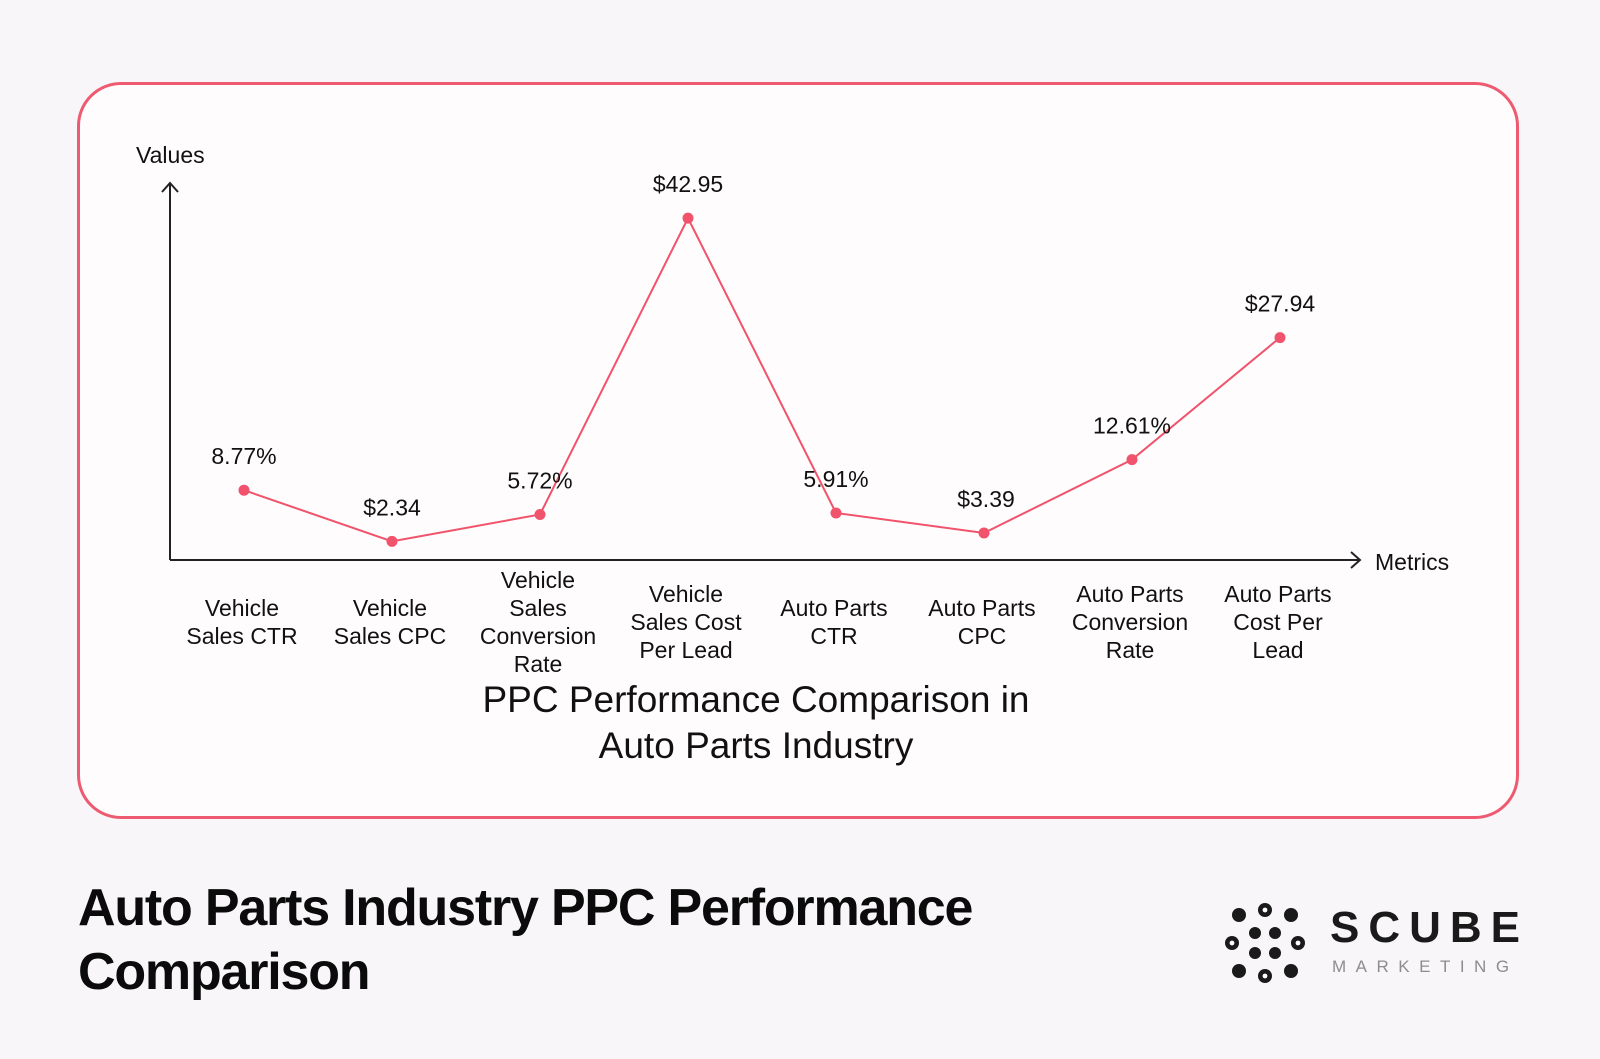  Describe the element at coordinates (538, 622) in the screenshot. I see `x-tick-label: Vehicle Sales Conversion Rate` at that location.